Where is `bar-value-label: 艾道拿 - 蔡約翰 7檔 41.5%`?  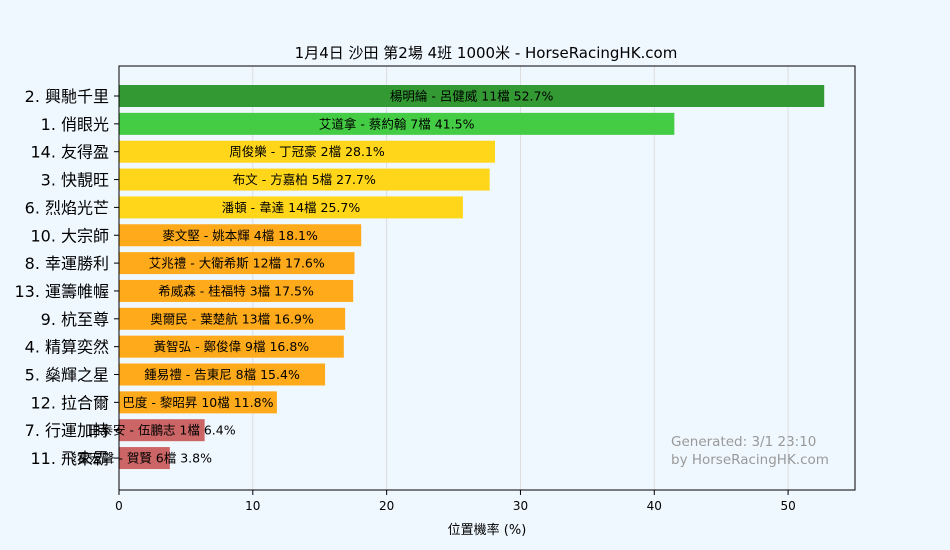
bar-value-label: 艾道拿 - 蔡約翰 7檔 41.5% is located at coordinates (397, 123).